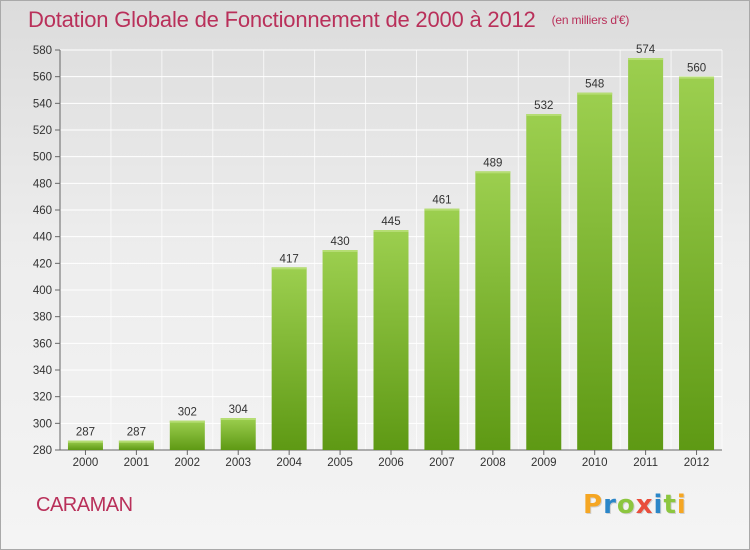 The height and width of the screenshot is (550, 750). Describe the element at coordinates (42, 211) in the screenshot. I see `y-tick-label: 460` at that location.